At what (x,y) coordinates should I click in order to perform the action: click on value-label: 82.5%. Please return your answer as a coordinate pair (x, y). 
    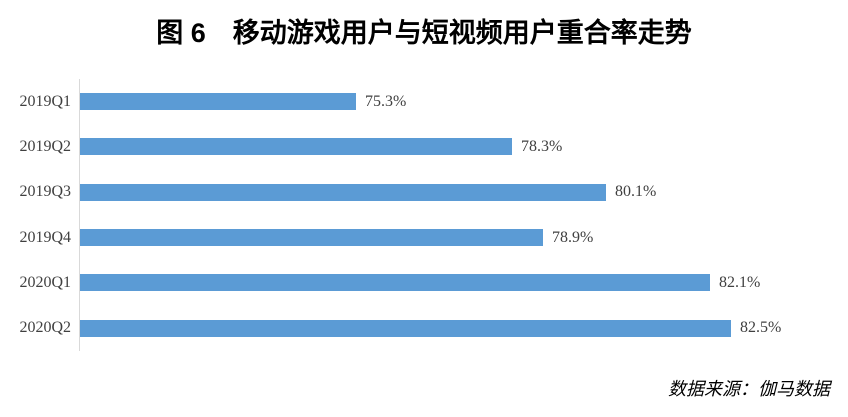
    Looking at the image, I should click on (761, 328).